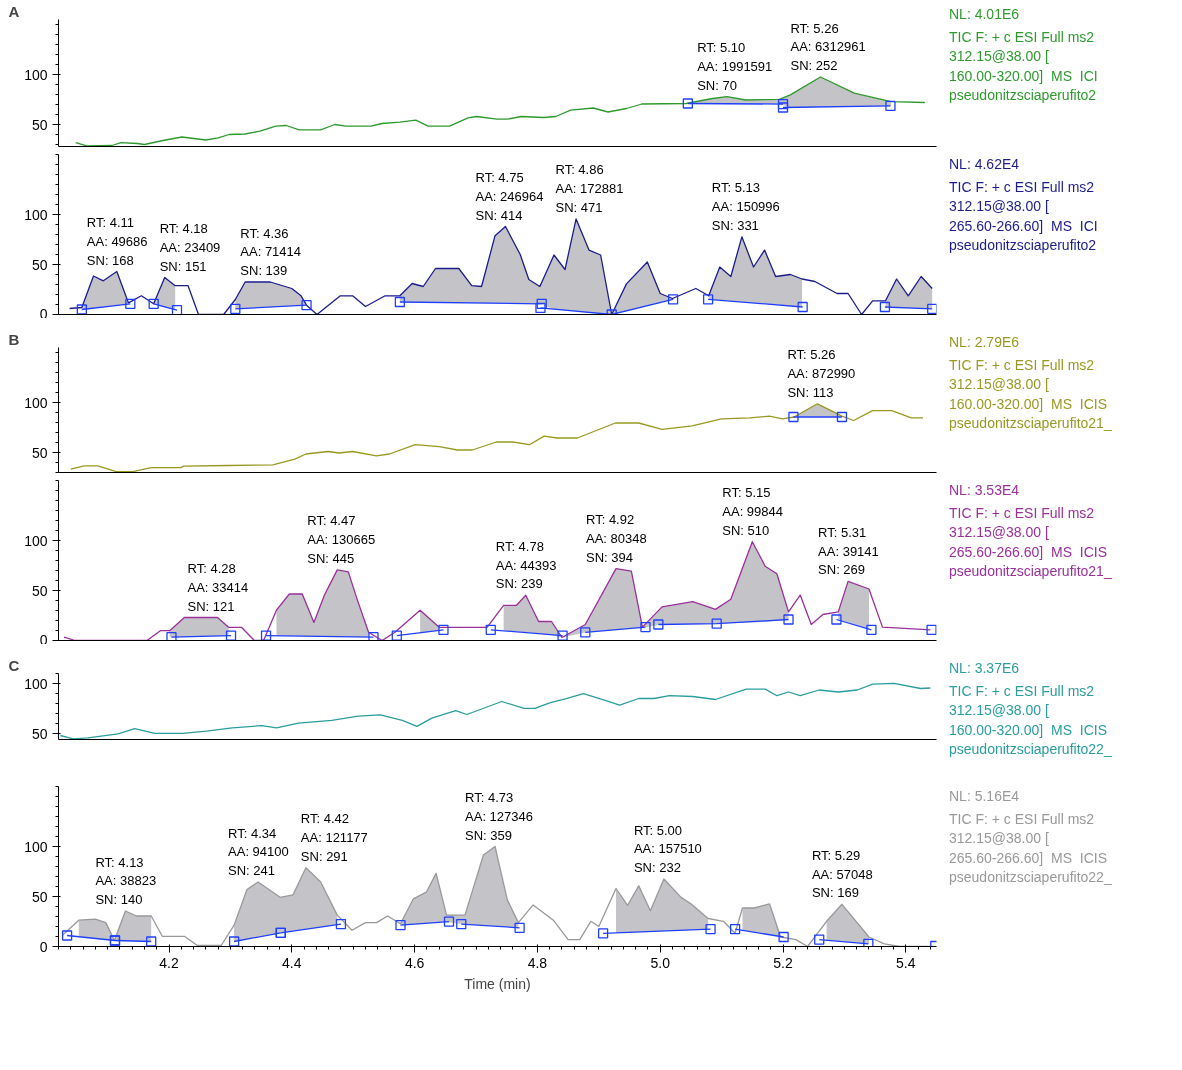  I want to click on x-tick-label: 4.6, so click(414, 962).